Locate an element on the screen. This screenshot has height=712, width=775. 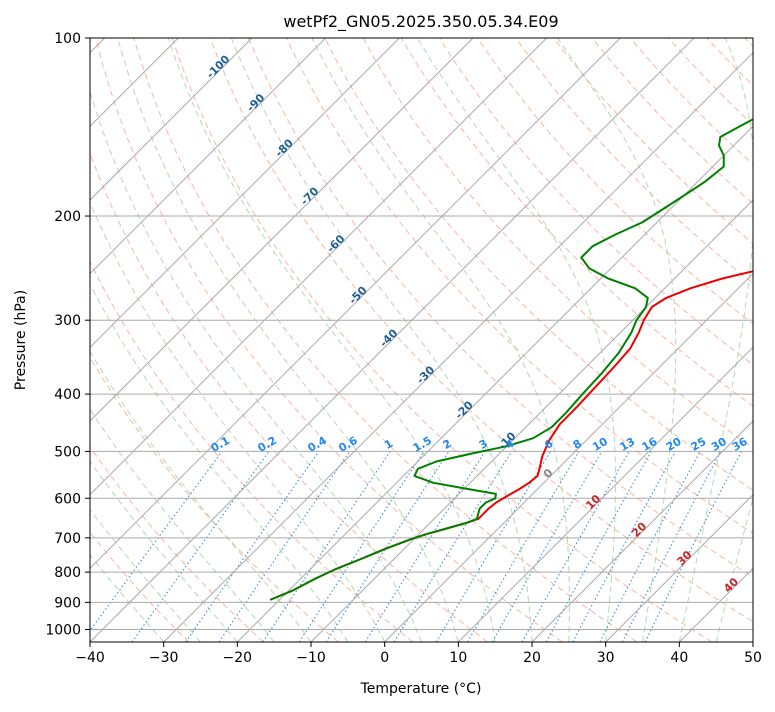
x-tick-label: 50 is located at coordinates (753, 658).